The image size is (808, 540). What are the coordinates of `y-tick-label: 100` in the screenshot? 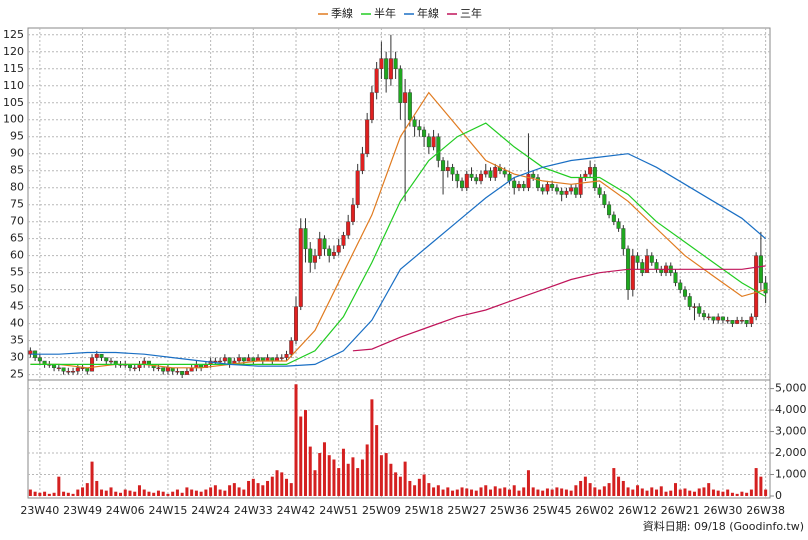 It's located at (13, 119).